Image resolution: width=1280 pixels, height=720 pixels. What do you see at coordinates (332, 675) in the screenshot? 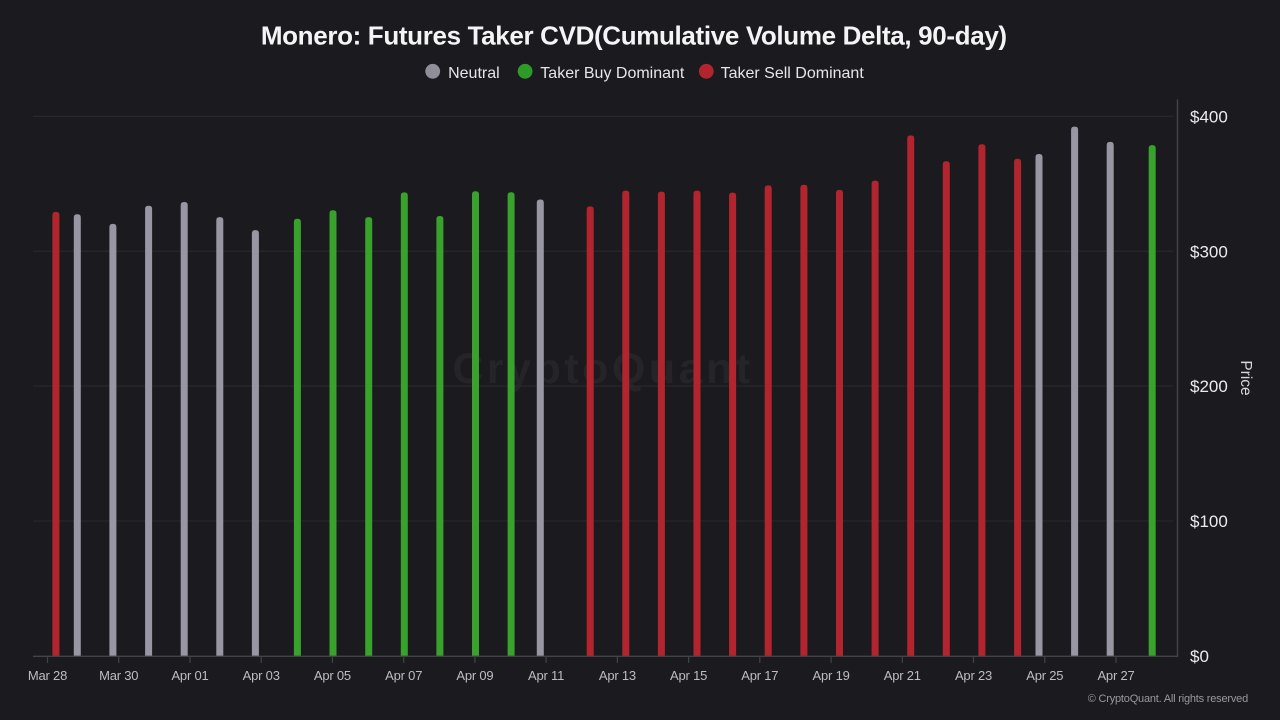
I see `svg-text: Apr 05` at bounding box center [332, 675].